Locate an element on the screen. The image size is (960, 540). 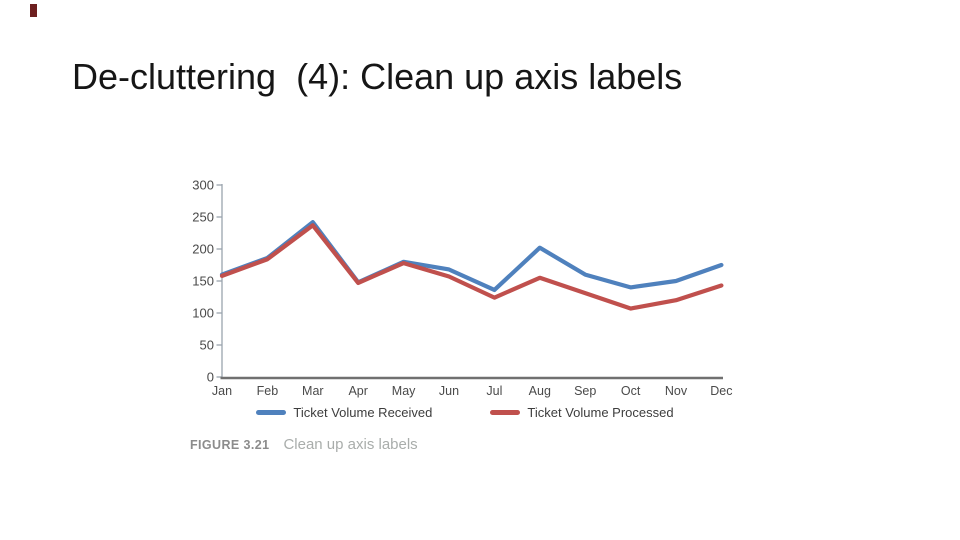
x-axis-label: Apr is located at coordinates (357, 391).